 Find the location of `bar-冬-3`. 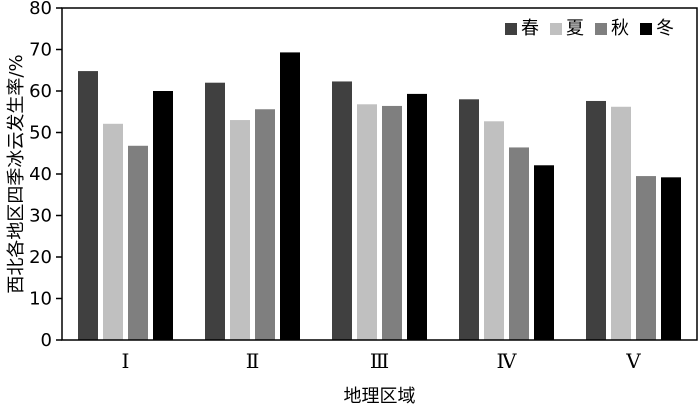

bar-冬-3 is located at coordinates (544, 252).